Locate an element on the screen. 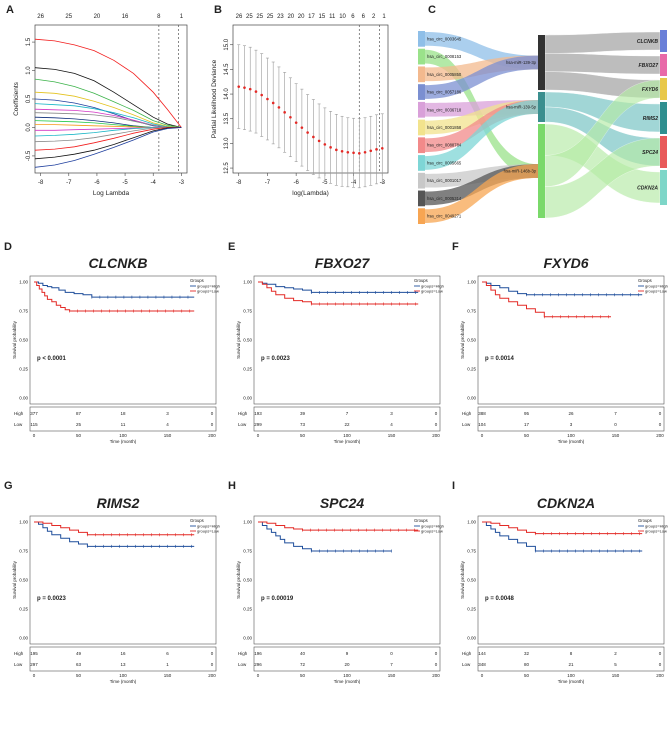 The image size is (669, 731). panel-a-y-tick-label: 1.5 is located at coordinates (29, 41).